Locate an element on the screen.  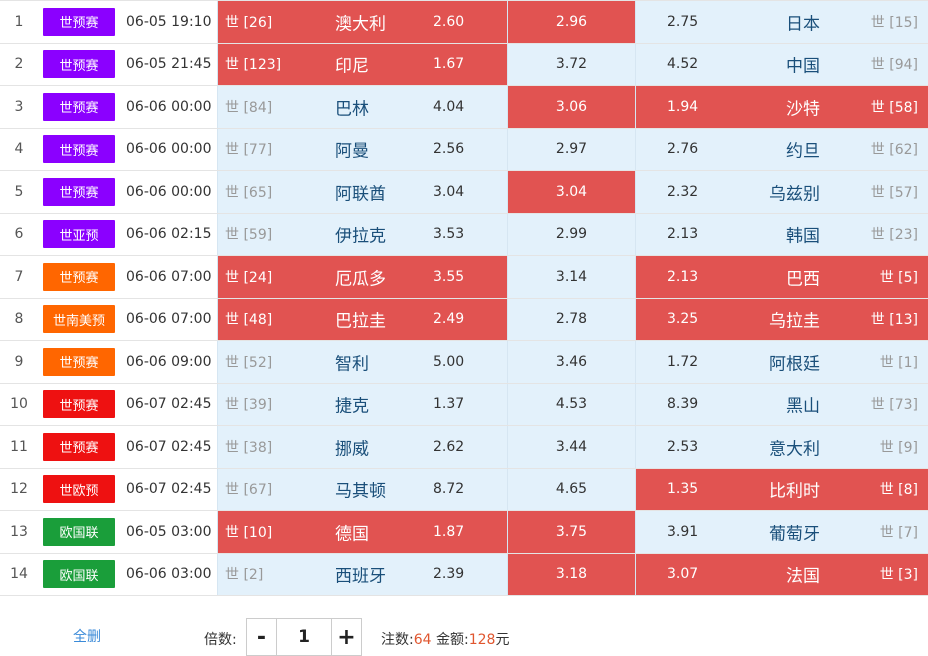
draw-odd: 2.96 is located at coordinates (571, 21).